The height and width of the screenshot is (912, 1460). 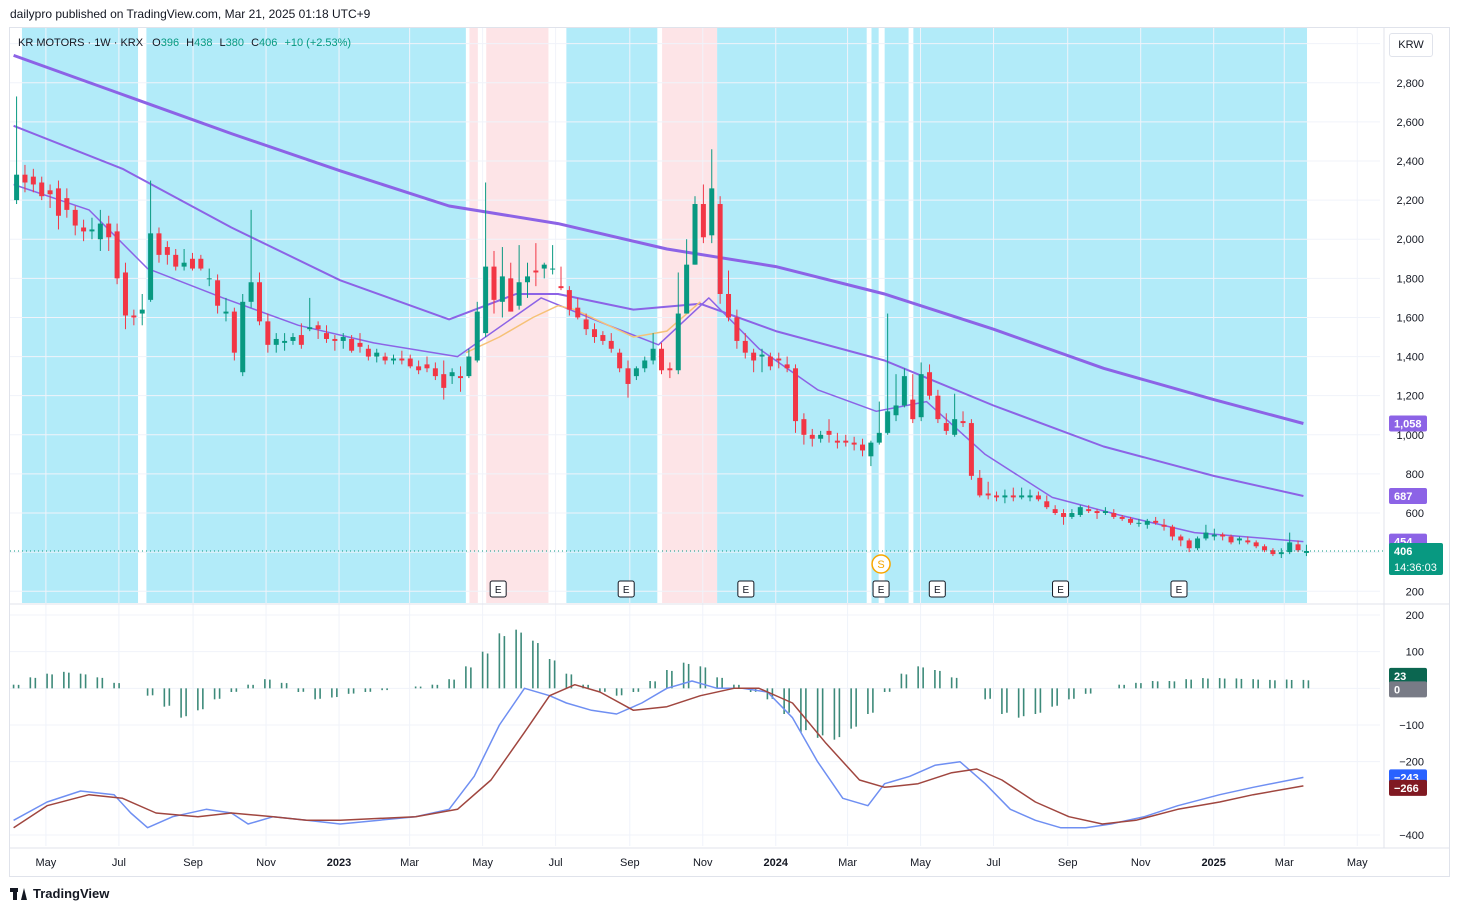 What do you see at coordinates (1403, 552) in the screenshot?
I see `last-price-badge: 406` at bounding box center [1403, 552].